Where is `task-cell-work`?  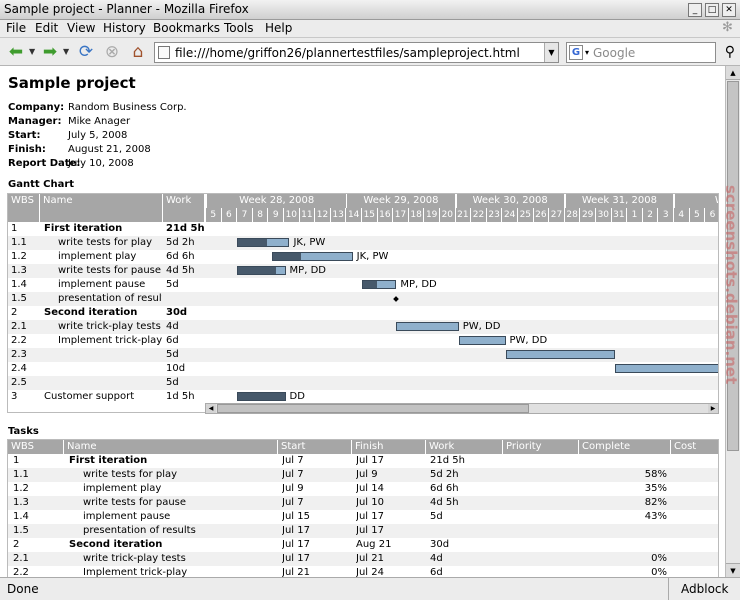 task-cell-work is located at coordinates (465, 531).